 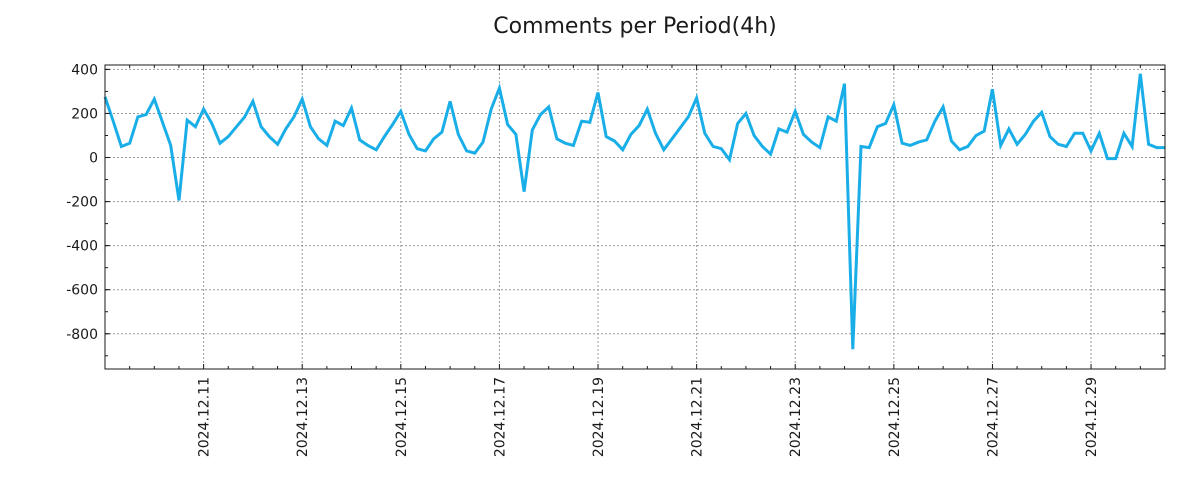 What do you see at coordinates (500, 417) in the screenshot?
I see `x-tick-label: 2024.12.17` at bounding box center [500, 417].